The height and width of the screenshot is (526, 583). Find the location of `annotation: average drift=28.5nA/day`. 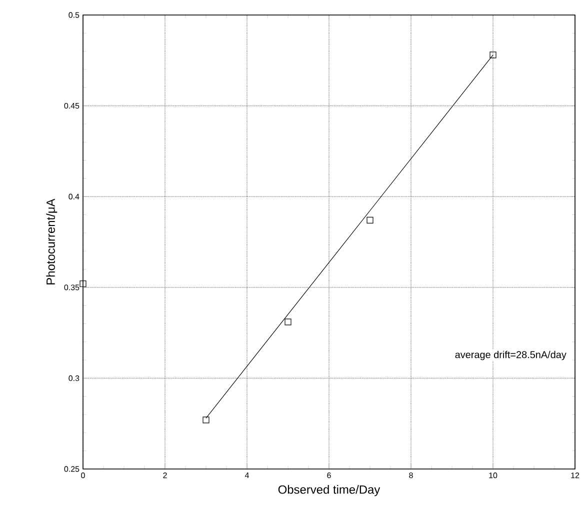

annotation: average drift=28.5nA/day is located at coordinates (510, 355).